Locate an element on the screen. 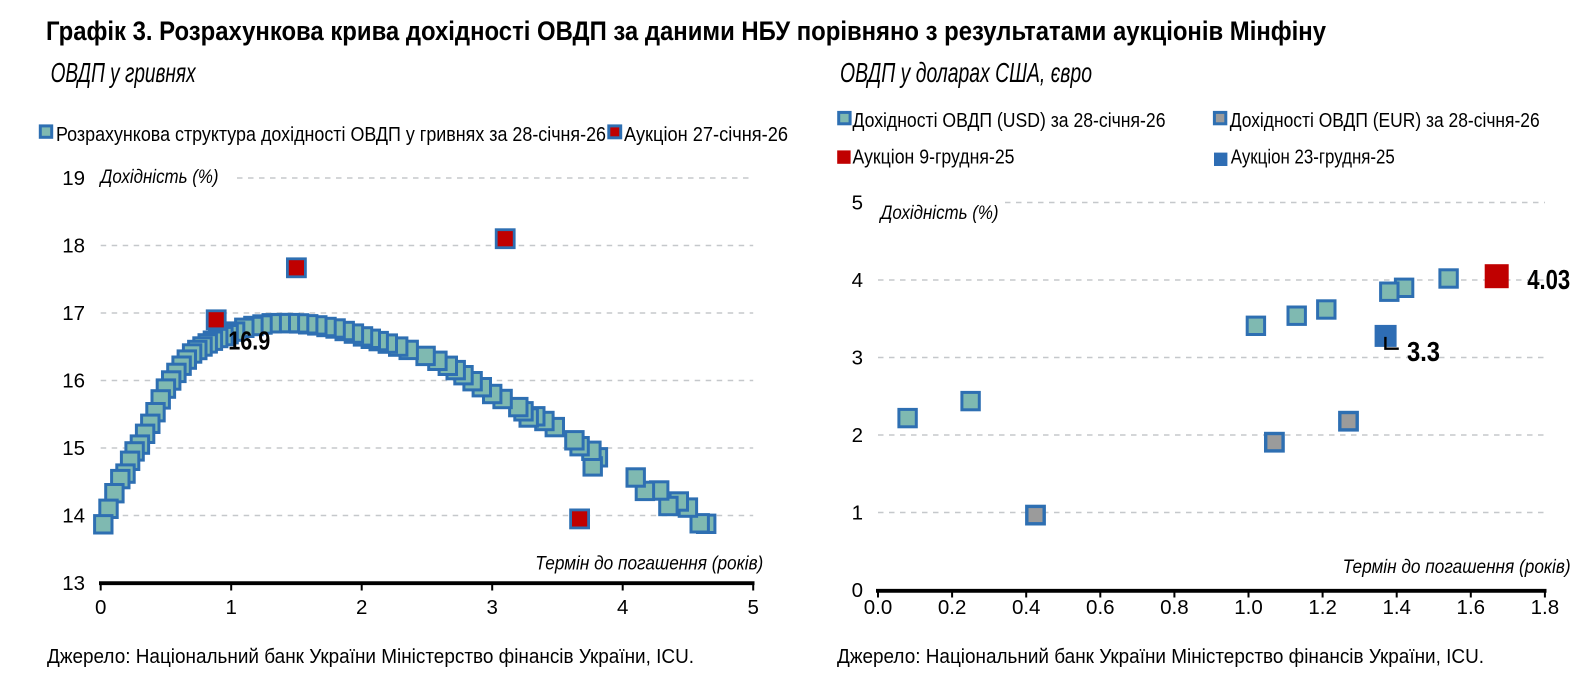 The image size is (1595, 697). svg-text: ОВДП у доларах США, євро is located at coordinates (966, 72).